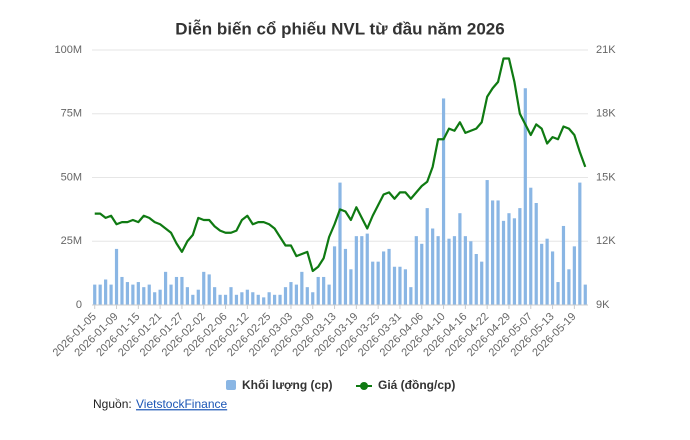 The width and height of the screenshot is (690, 440). What do you see at coordinates (339, 28) in the screenshot?
I see `chart-title: Diễn biến cổ phiếu NVL từ đầu năm 2026` at bounding box center [339, 28].